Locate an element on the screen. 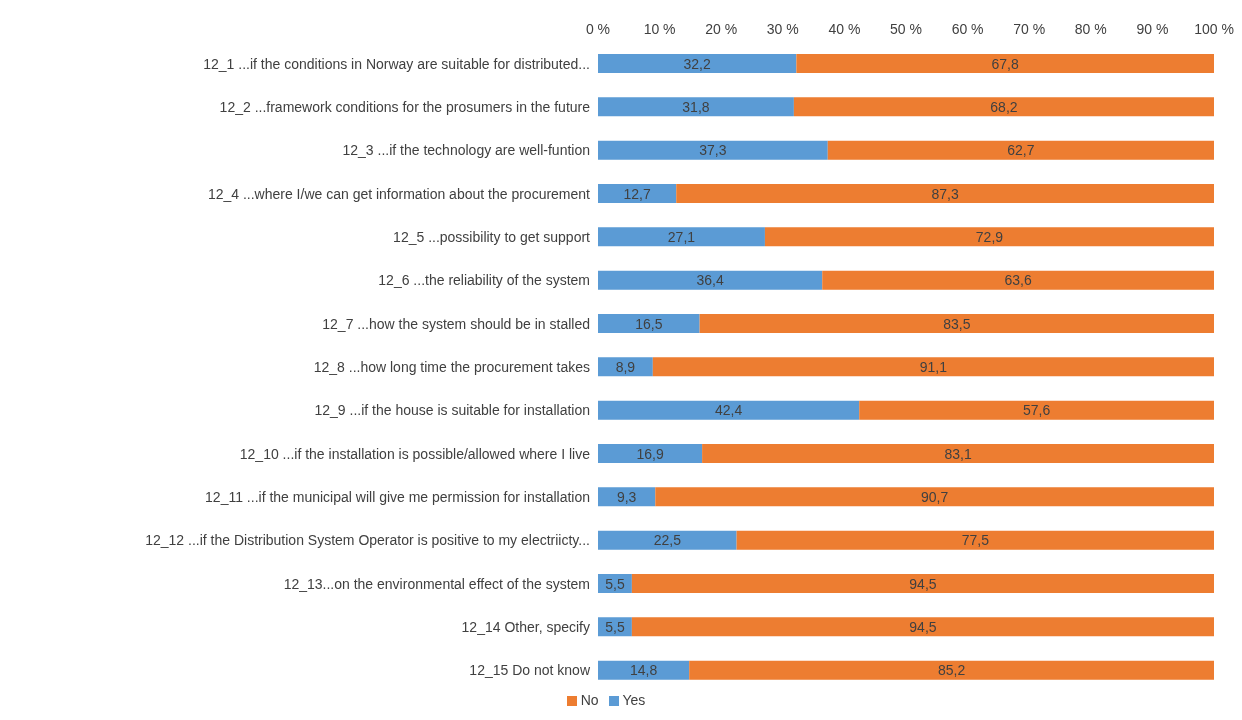 The height and width of the screenshot is (720, 1242). data-label: 63,6 is located at coordinates (1018, 280).